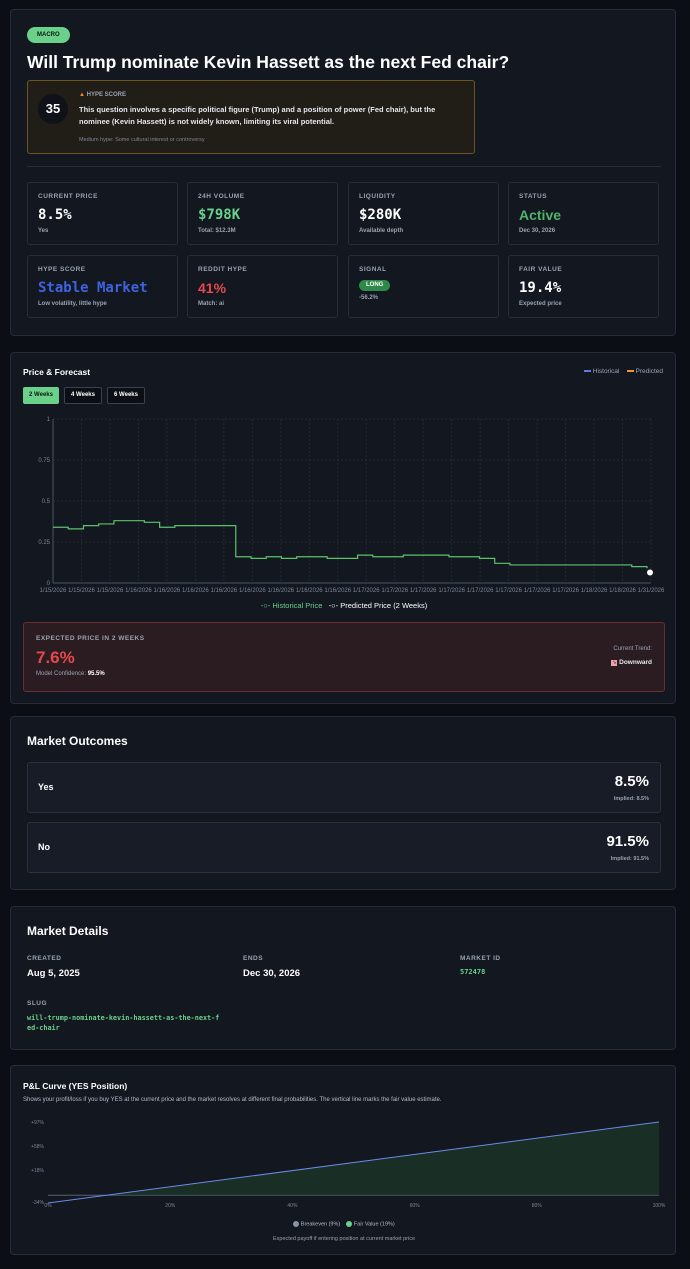 The height and width of the screenshot is (1269, 690). I want to click on forecast-title: Price & Forecast, so click(57, 372).